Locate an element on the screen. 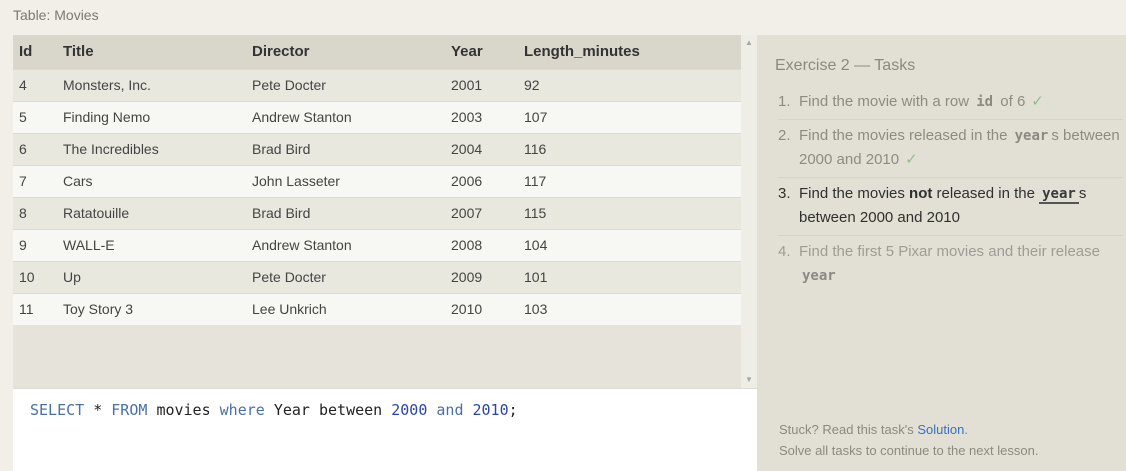  task-number: 4. is located at coordinates (784, 251).